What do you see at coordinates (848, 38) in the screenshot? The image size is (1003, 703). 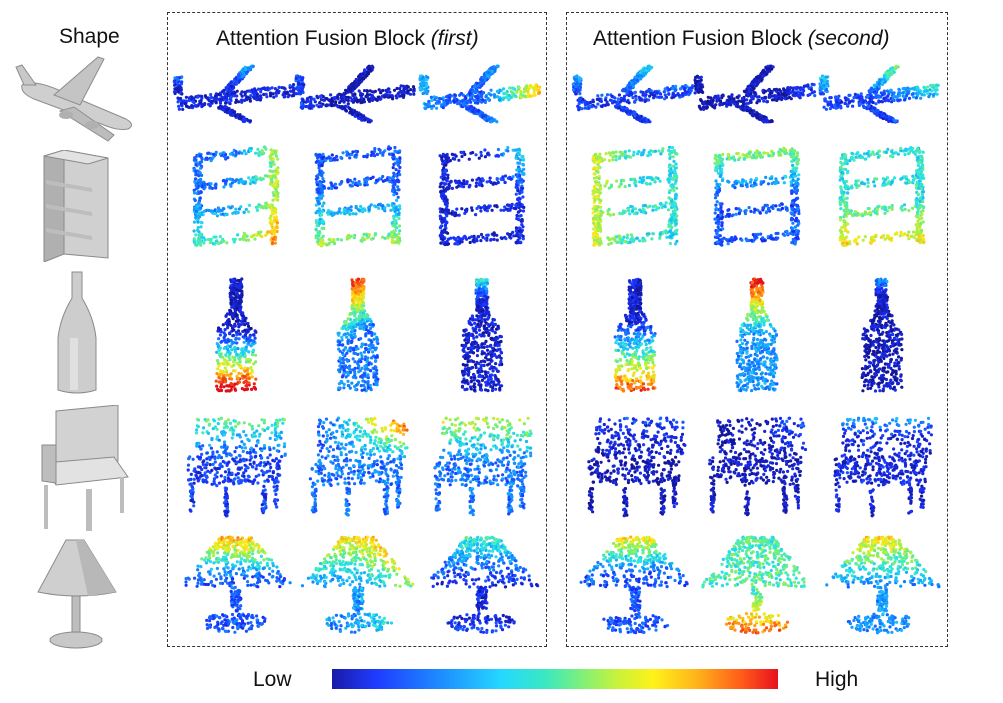 I see `second-block-subtitle: (second)` at bounding box center [848, 38].